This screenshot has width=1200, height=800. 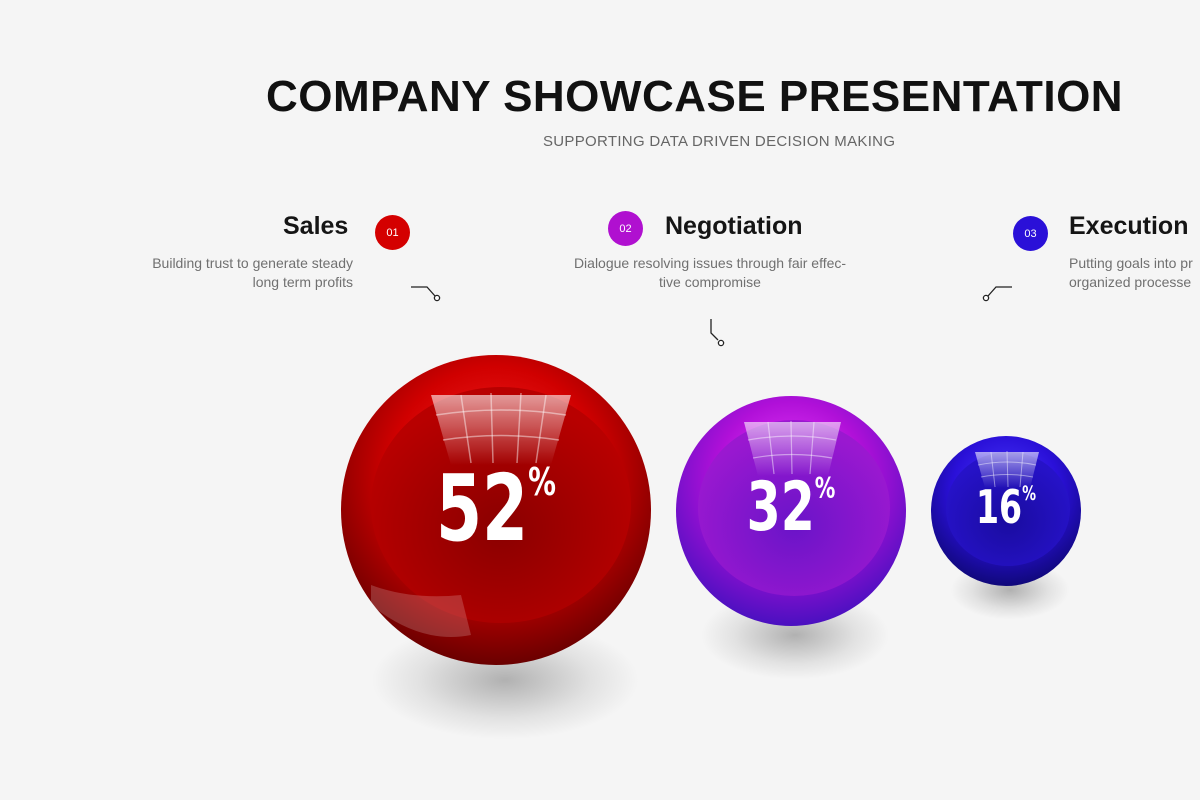 What do you see at coordinates (717, 333) in the screenshot?
I see `negotiation-connector-line` at bounding box center [717, 333].